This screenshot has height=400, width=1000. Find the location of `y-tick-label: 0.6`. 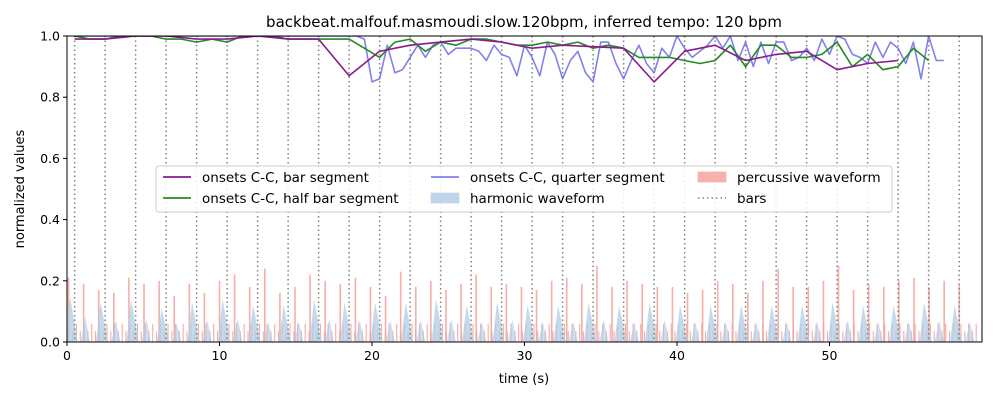

y-tick-label: 0.6 is located at coordinates (50, 158).